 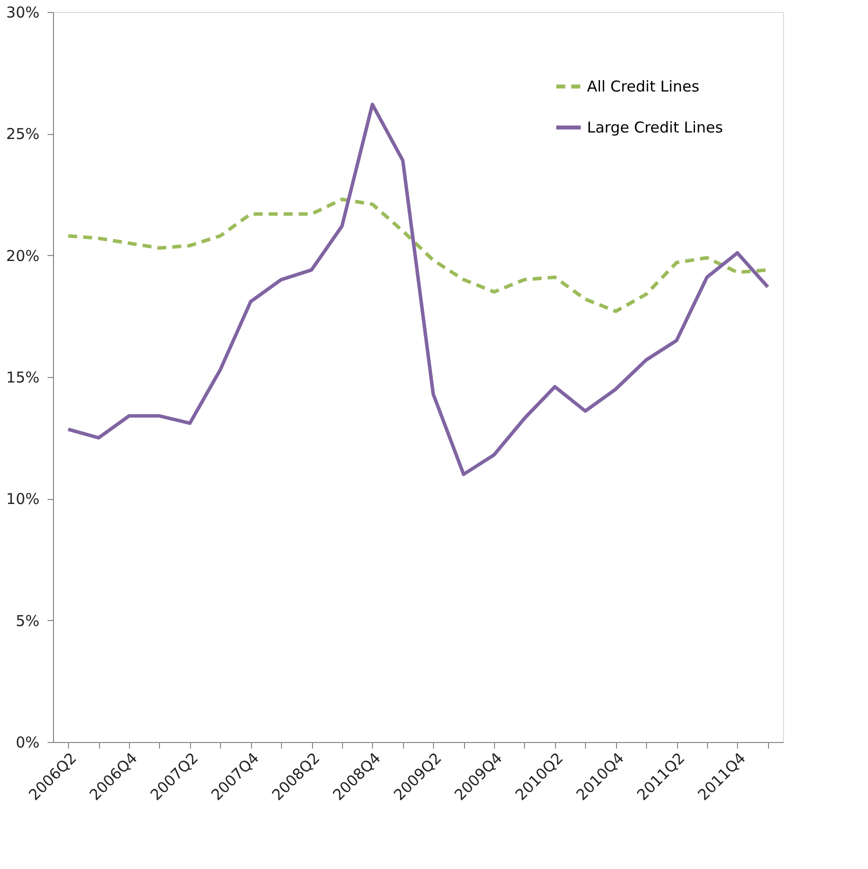 What do you see at coordinates (23, 13) in the screenshot?
I see `y-tick-label: 30%` at bounding box center [23, 13].